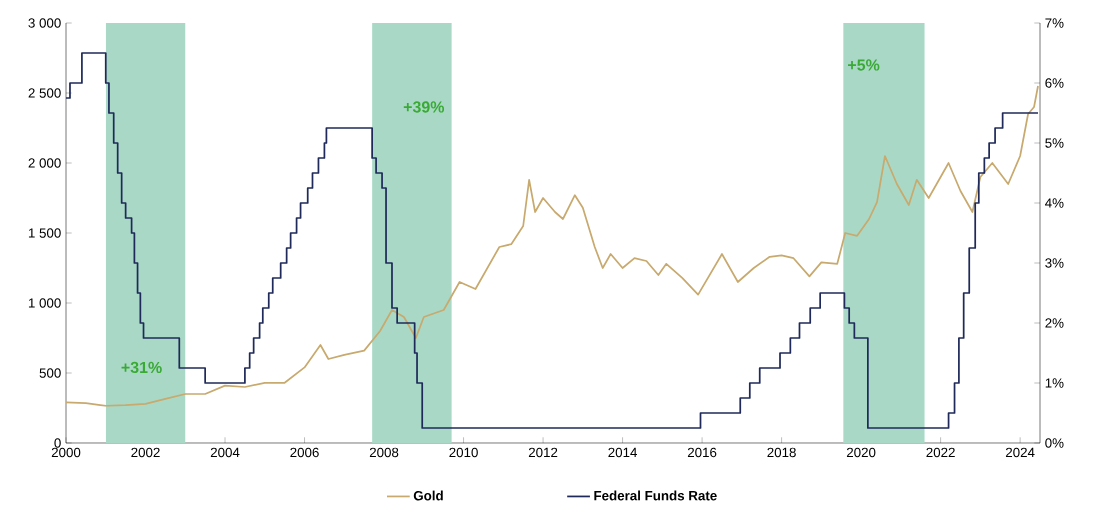 The height and width of the screenshot is (526, 1097). What do you see at coordinates (57, 443) in the screenshot?
I see `y-tick-label: 0` at bounding box center [57, 443].